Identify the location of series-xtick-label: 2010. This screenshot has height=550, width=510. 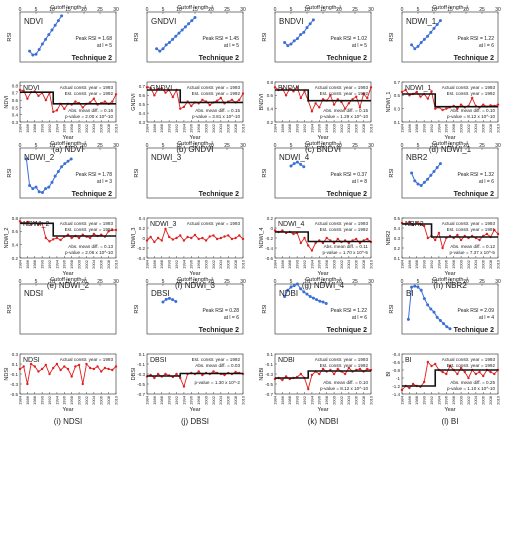
(242, 264).